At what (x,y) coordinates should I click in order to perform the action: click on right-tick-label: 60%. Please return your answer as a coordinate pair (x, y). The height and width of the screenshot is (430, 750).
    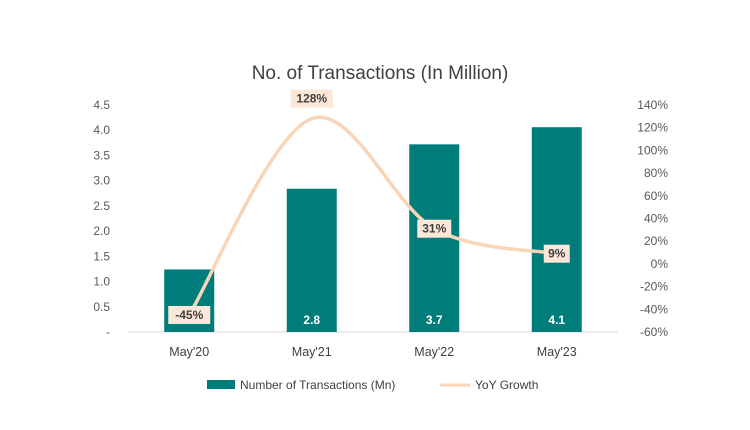
    Looking at the image, I should click on (656, 196).